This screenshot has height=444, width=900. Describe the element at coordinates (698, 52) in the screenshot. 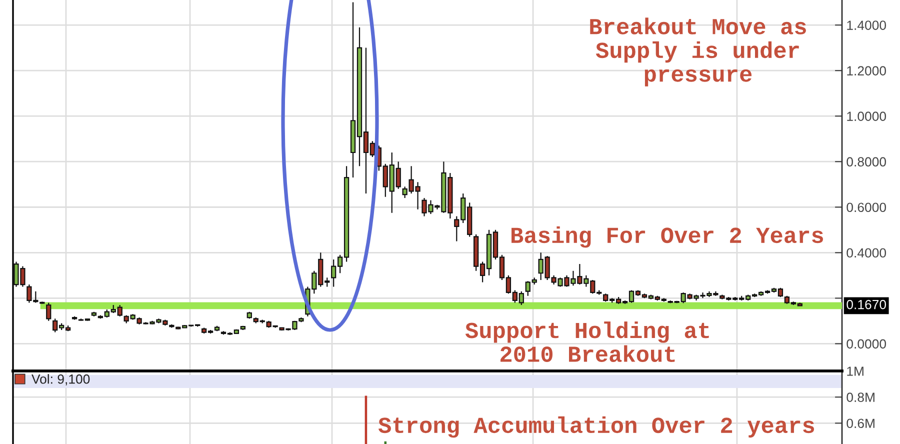

I see `annotation: Breakout Move as Supply is under pressure` at that location.